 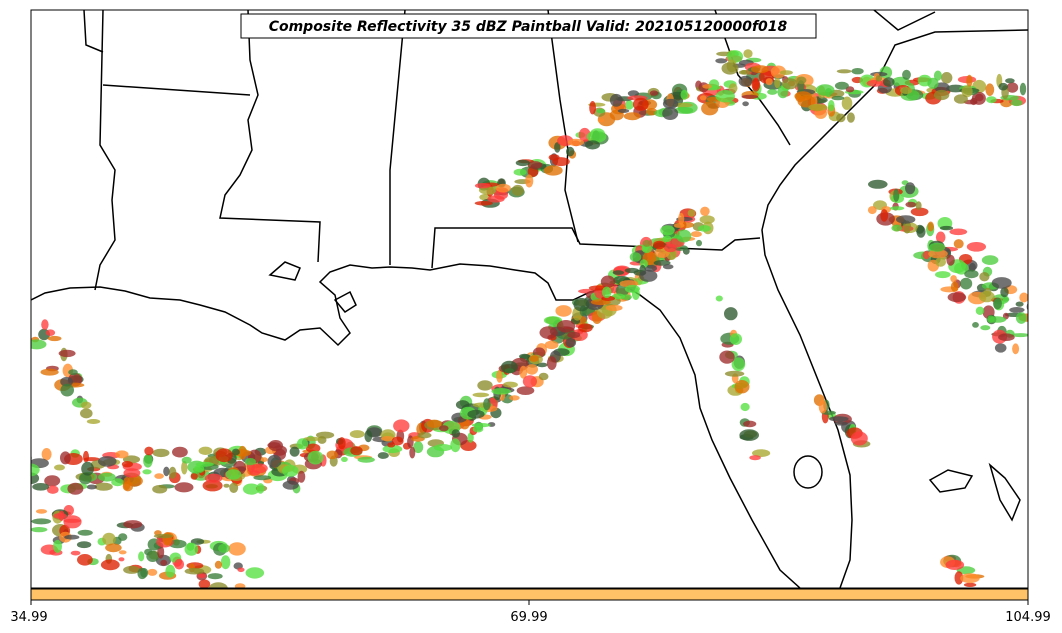 What do you see at coordinates (528, 617) in the screenshot?
I see `colorbar-tick-label-mid: 69.99` at bounding box center [528, 617].